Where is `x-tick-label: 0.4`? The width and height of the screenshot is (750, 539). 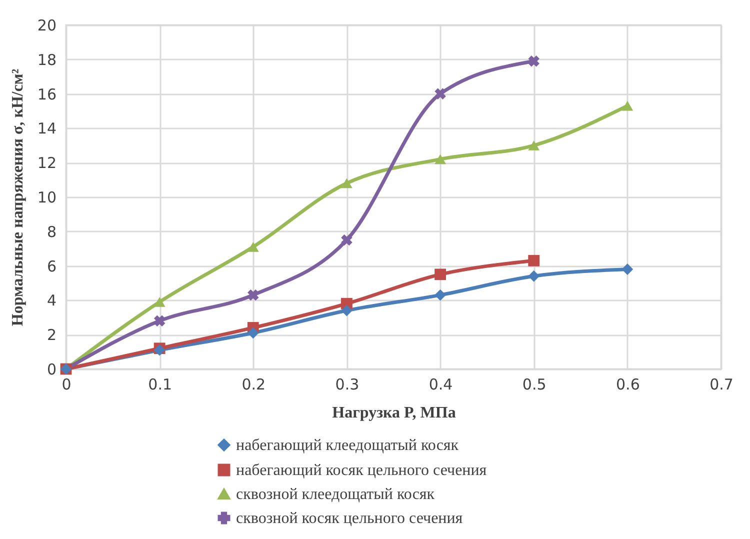
x-tick-label: 0.4 is located at coordinates (440, 385).